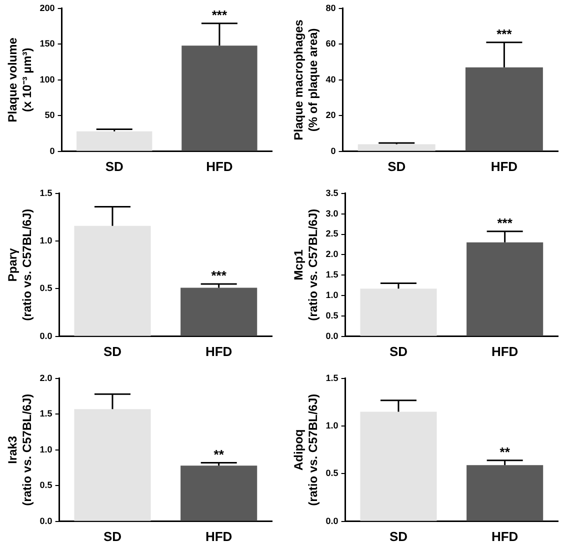  Describe the element at coordinates (47, 7) in the screenshot. I see `y-tick-label: 200` at that location.